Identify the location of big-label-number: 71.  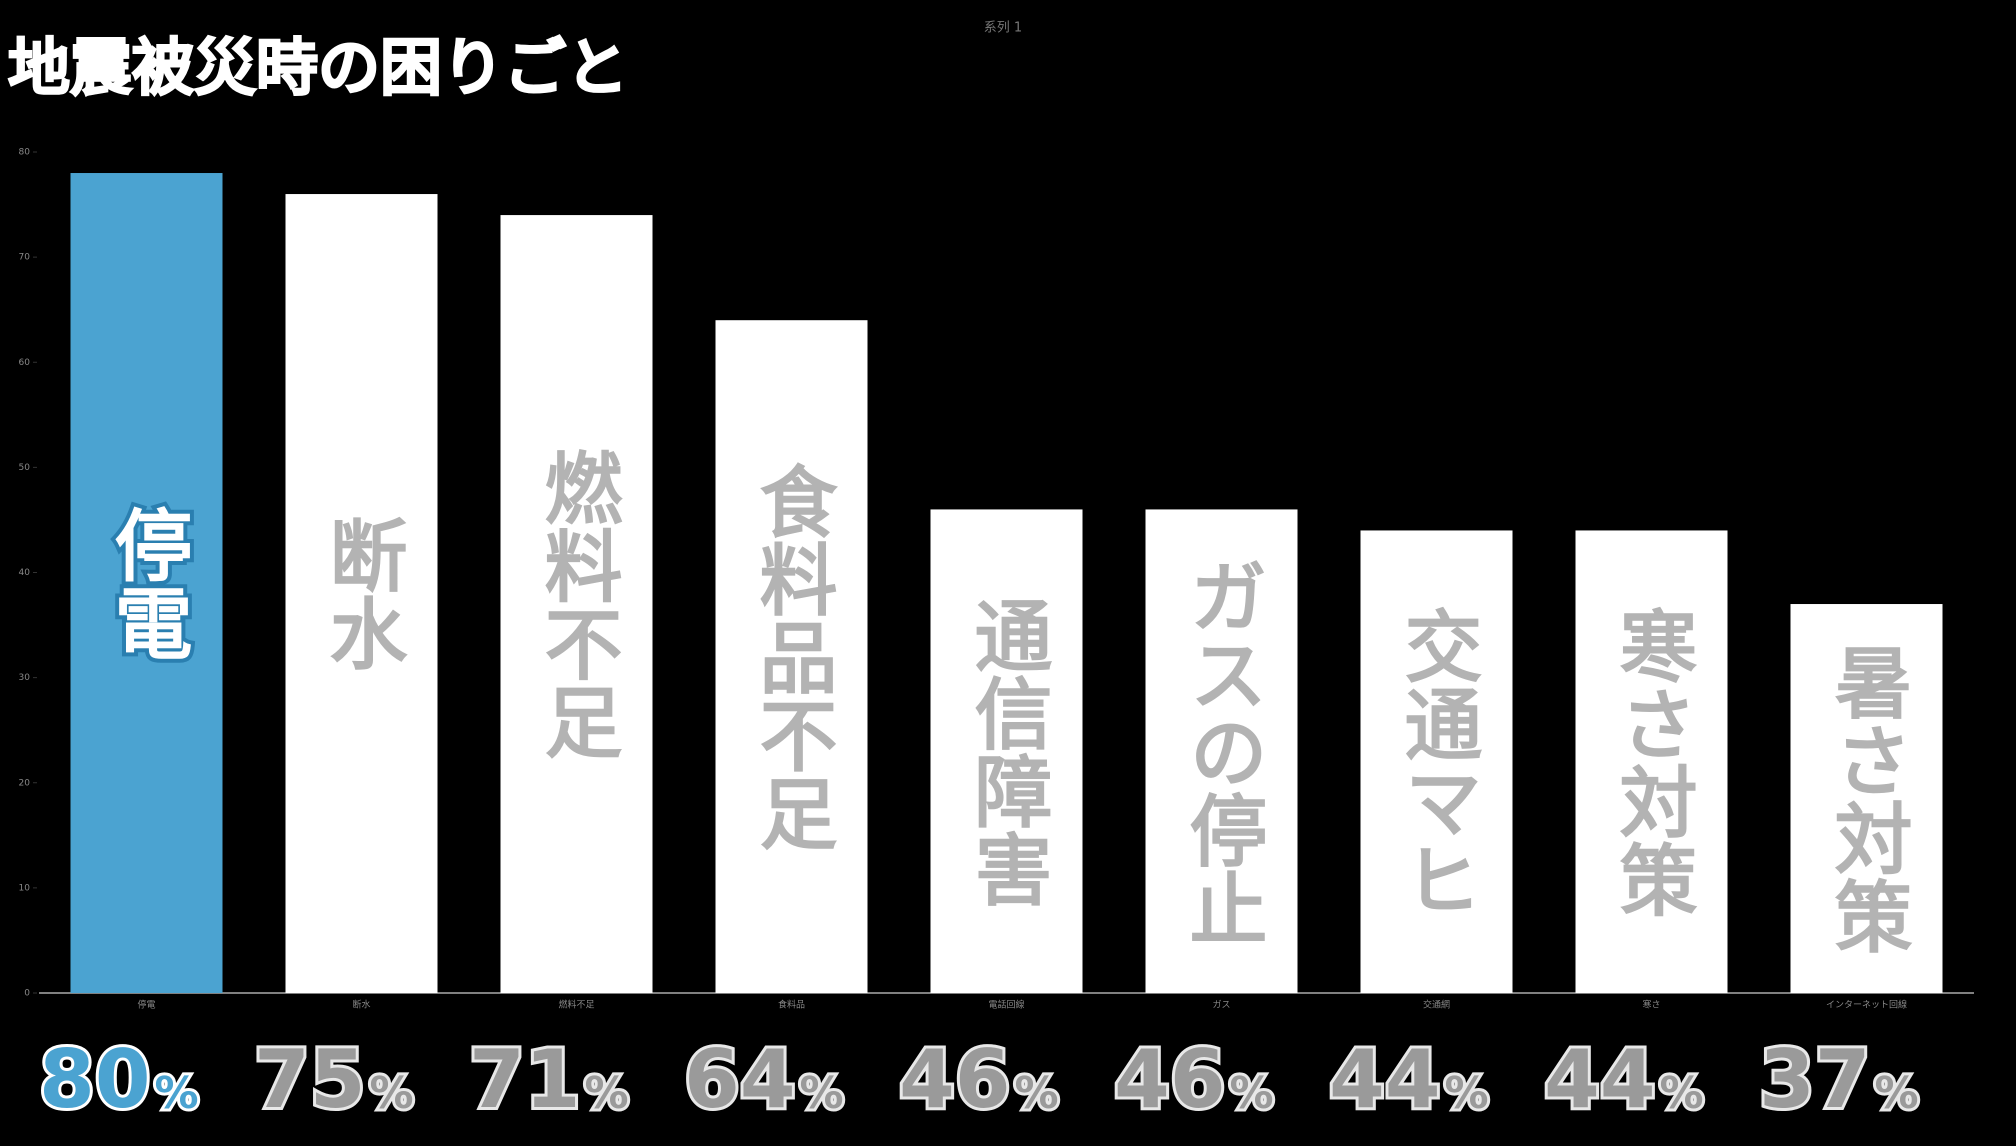
(524, 1079).